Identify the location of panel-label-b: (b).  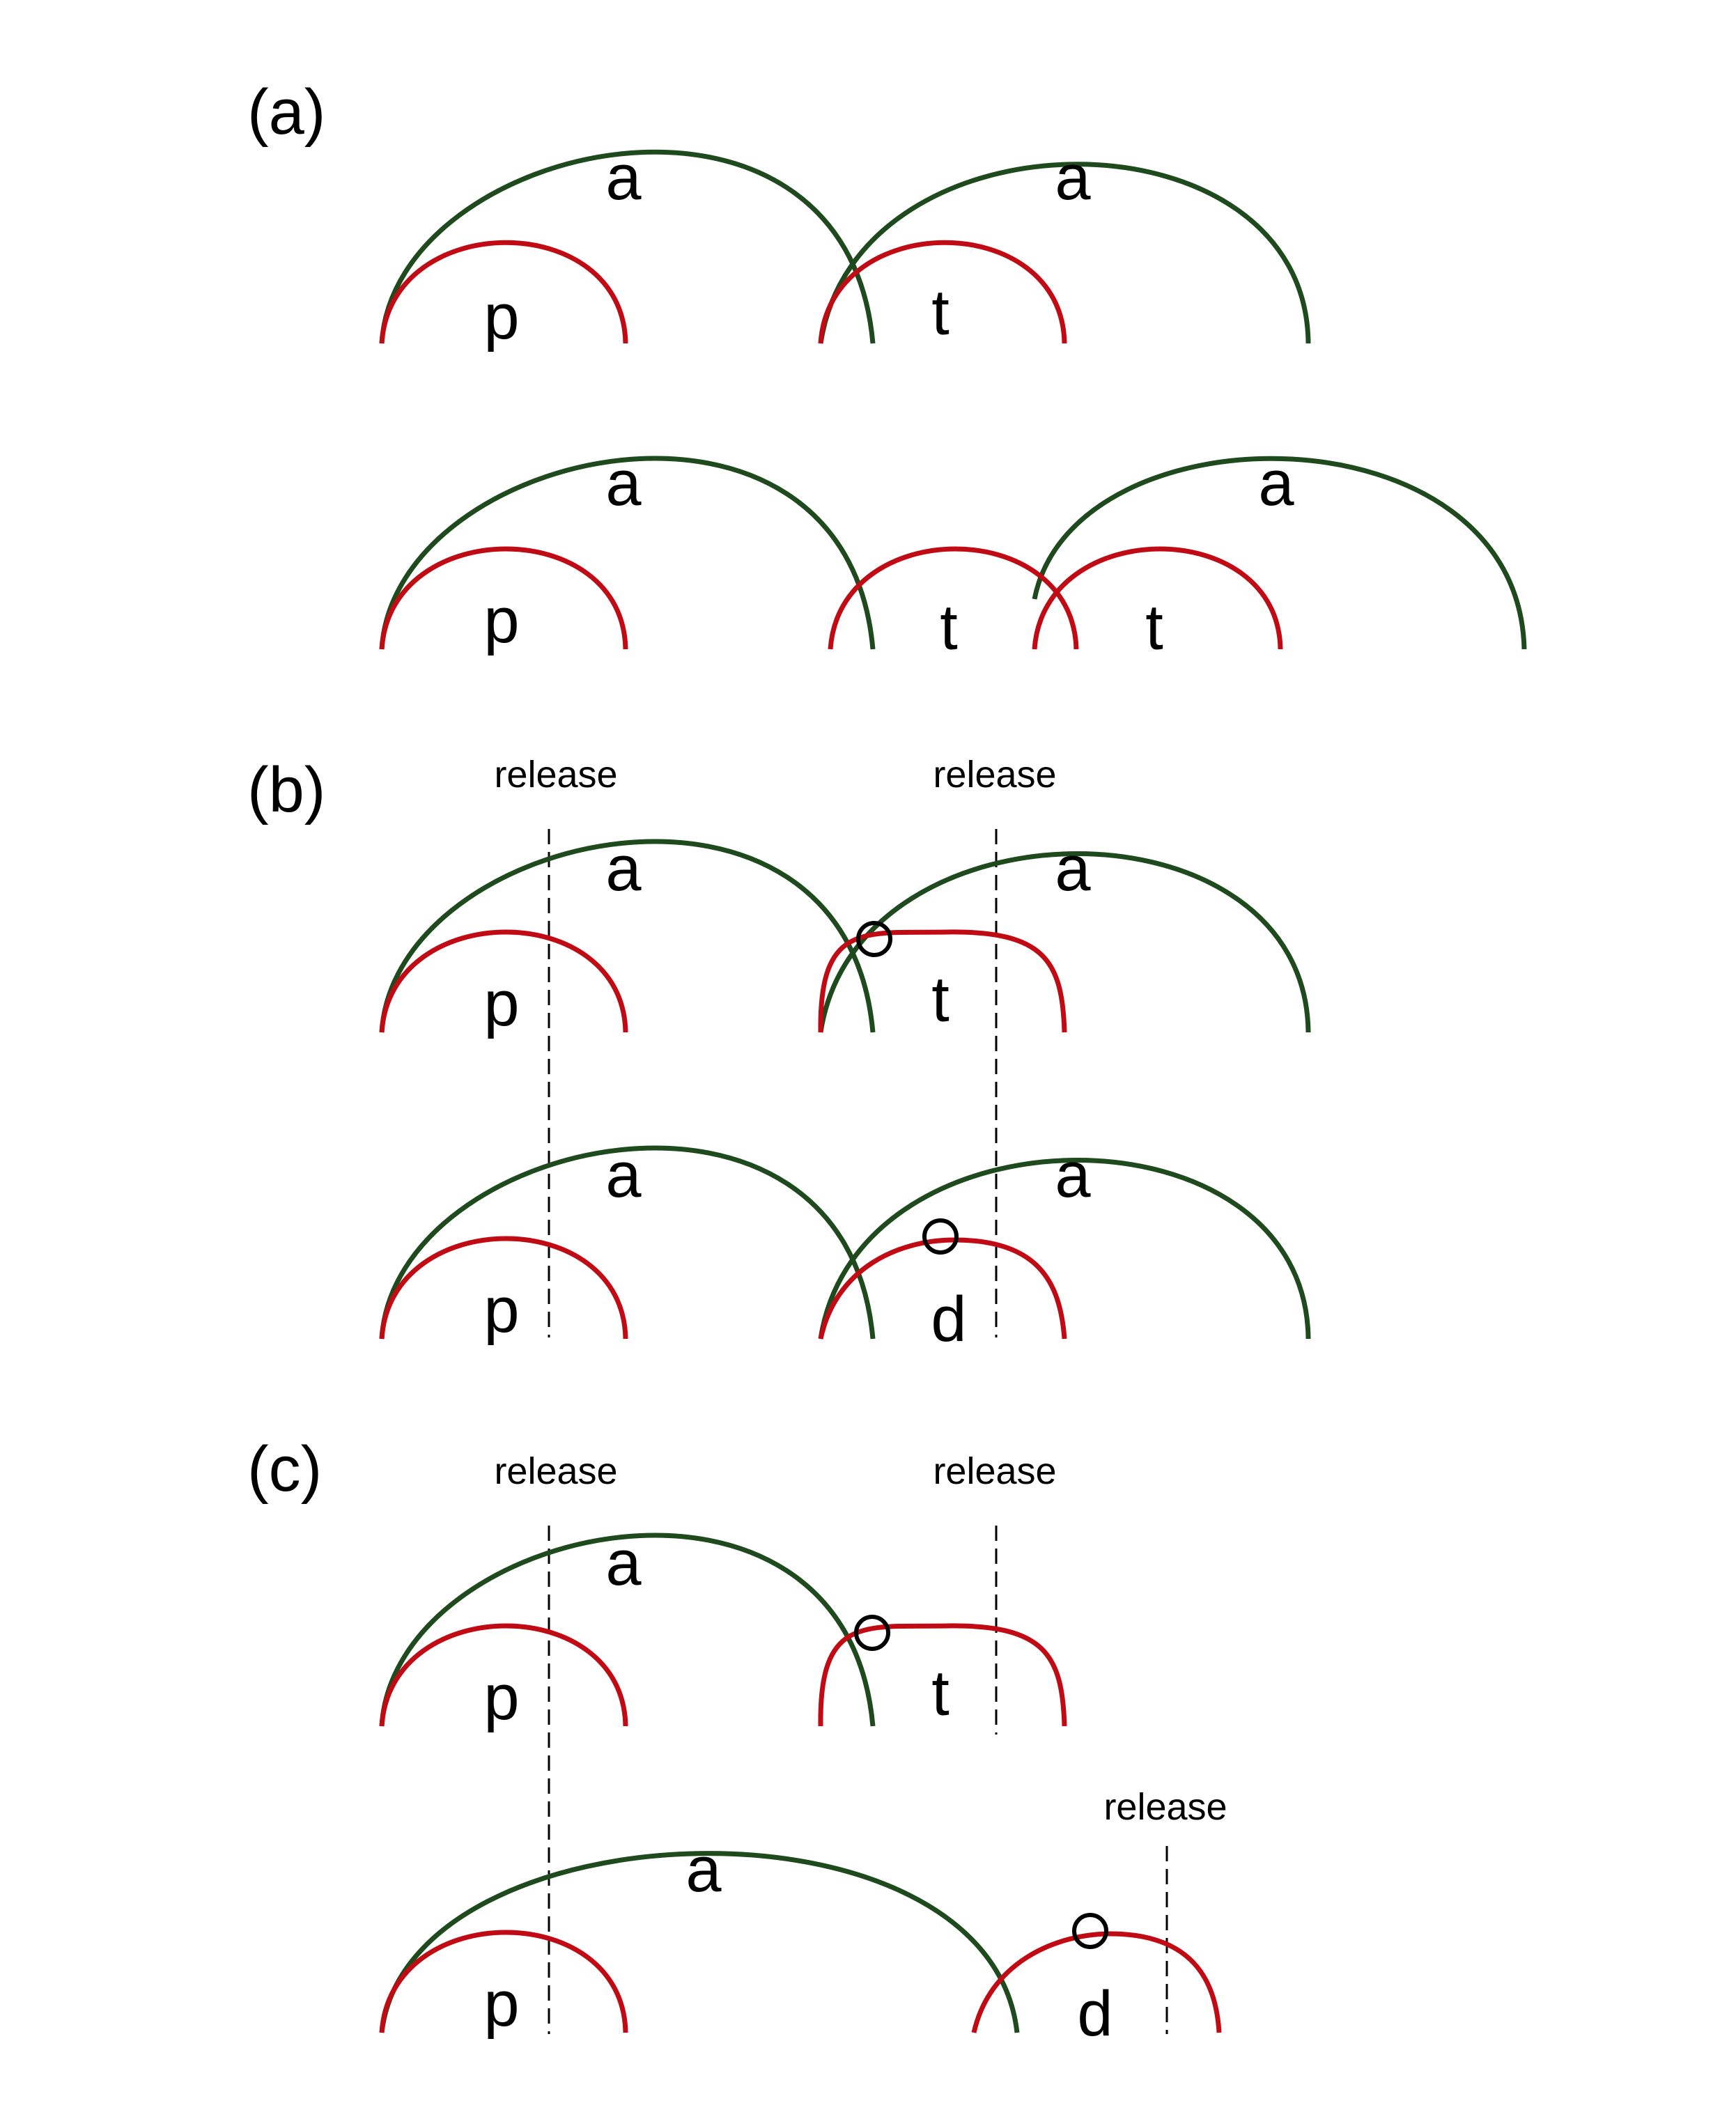
(286, 789).